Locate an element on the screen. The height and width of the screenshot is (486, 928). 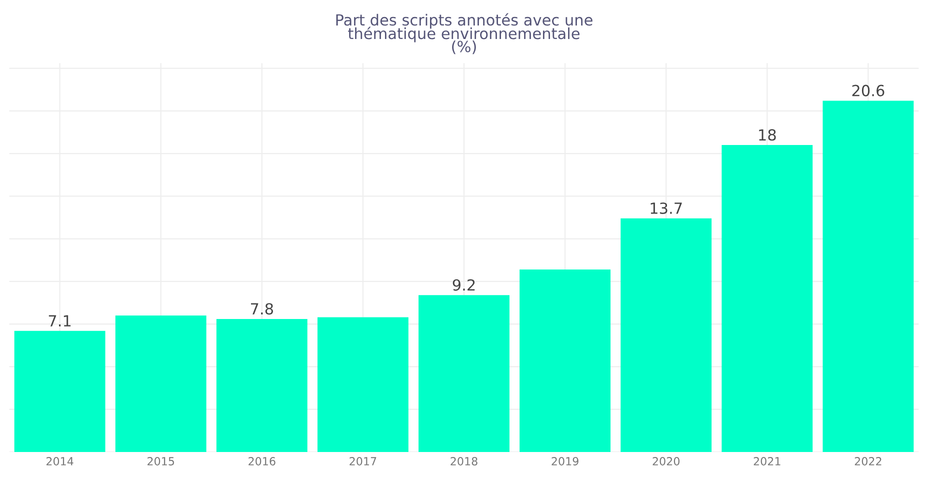
x-tick-label: 2021 is located at coordinates (767, 461).